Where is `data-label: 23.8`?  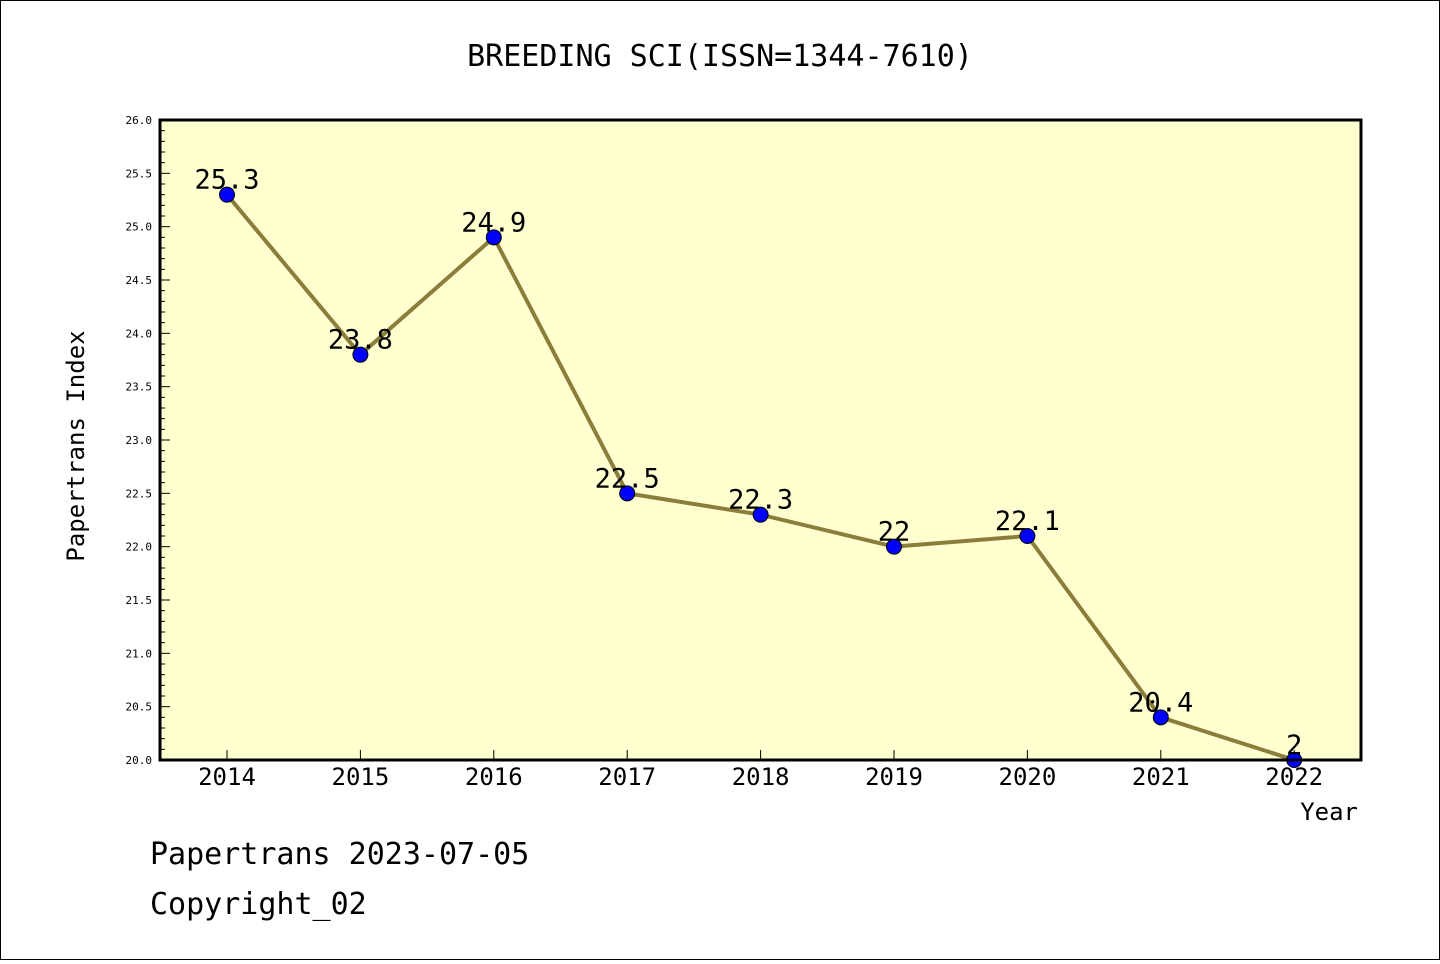
data-label: 23.8 is located at coordinates (360, 340).